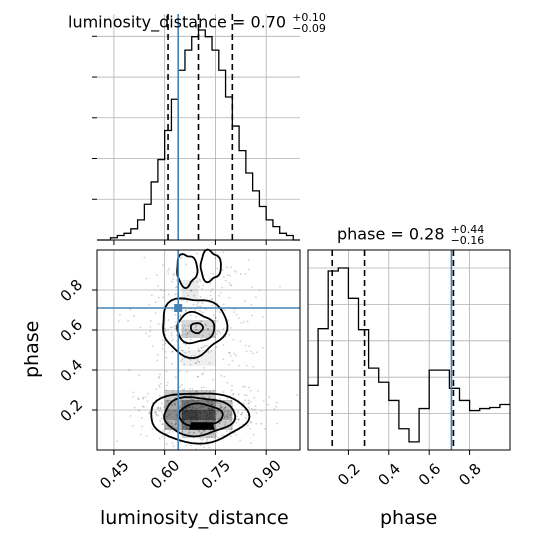 The height and width of the screenshot is (555, 550). What do you see at coordinates (268, 22) in the screenshot?
I see `luminosity-distance-title-median: 0.70` at bounding box center [268, 22].